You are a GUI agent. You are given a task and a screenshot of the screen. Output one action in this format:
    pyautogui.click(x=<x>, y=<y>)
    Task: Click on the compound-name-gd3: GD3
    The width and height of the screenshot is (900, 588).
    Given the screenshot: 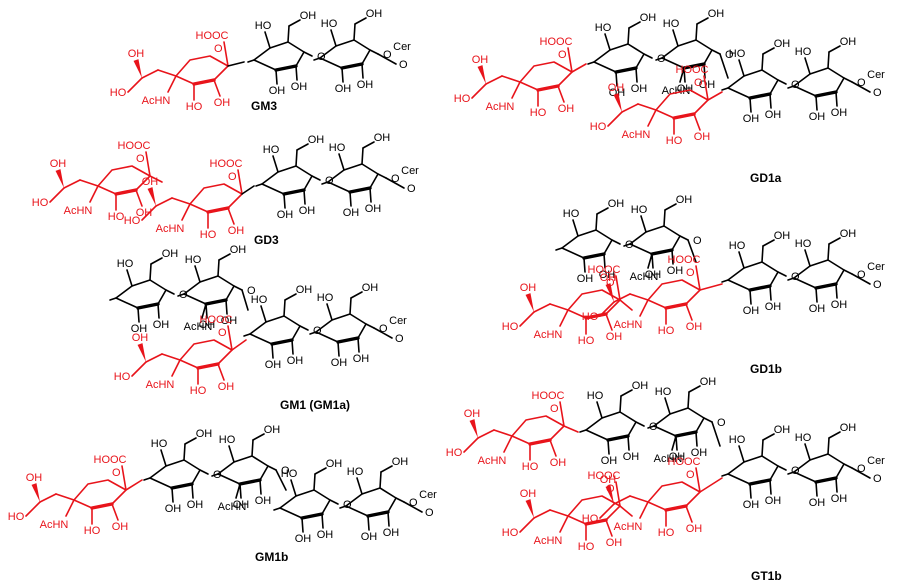 What is the action you would take?
    pyautogui.click(x=266, y=240)
    